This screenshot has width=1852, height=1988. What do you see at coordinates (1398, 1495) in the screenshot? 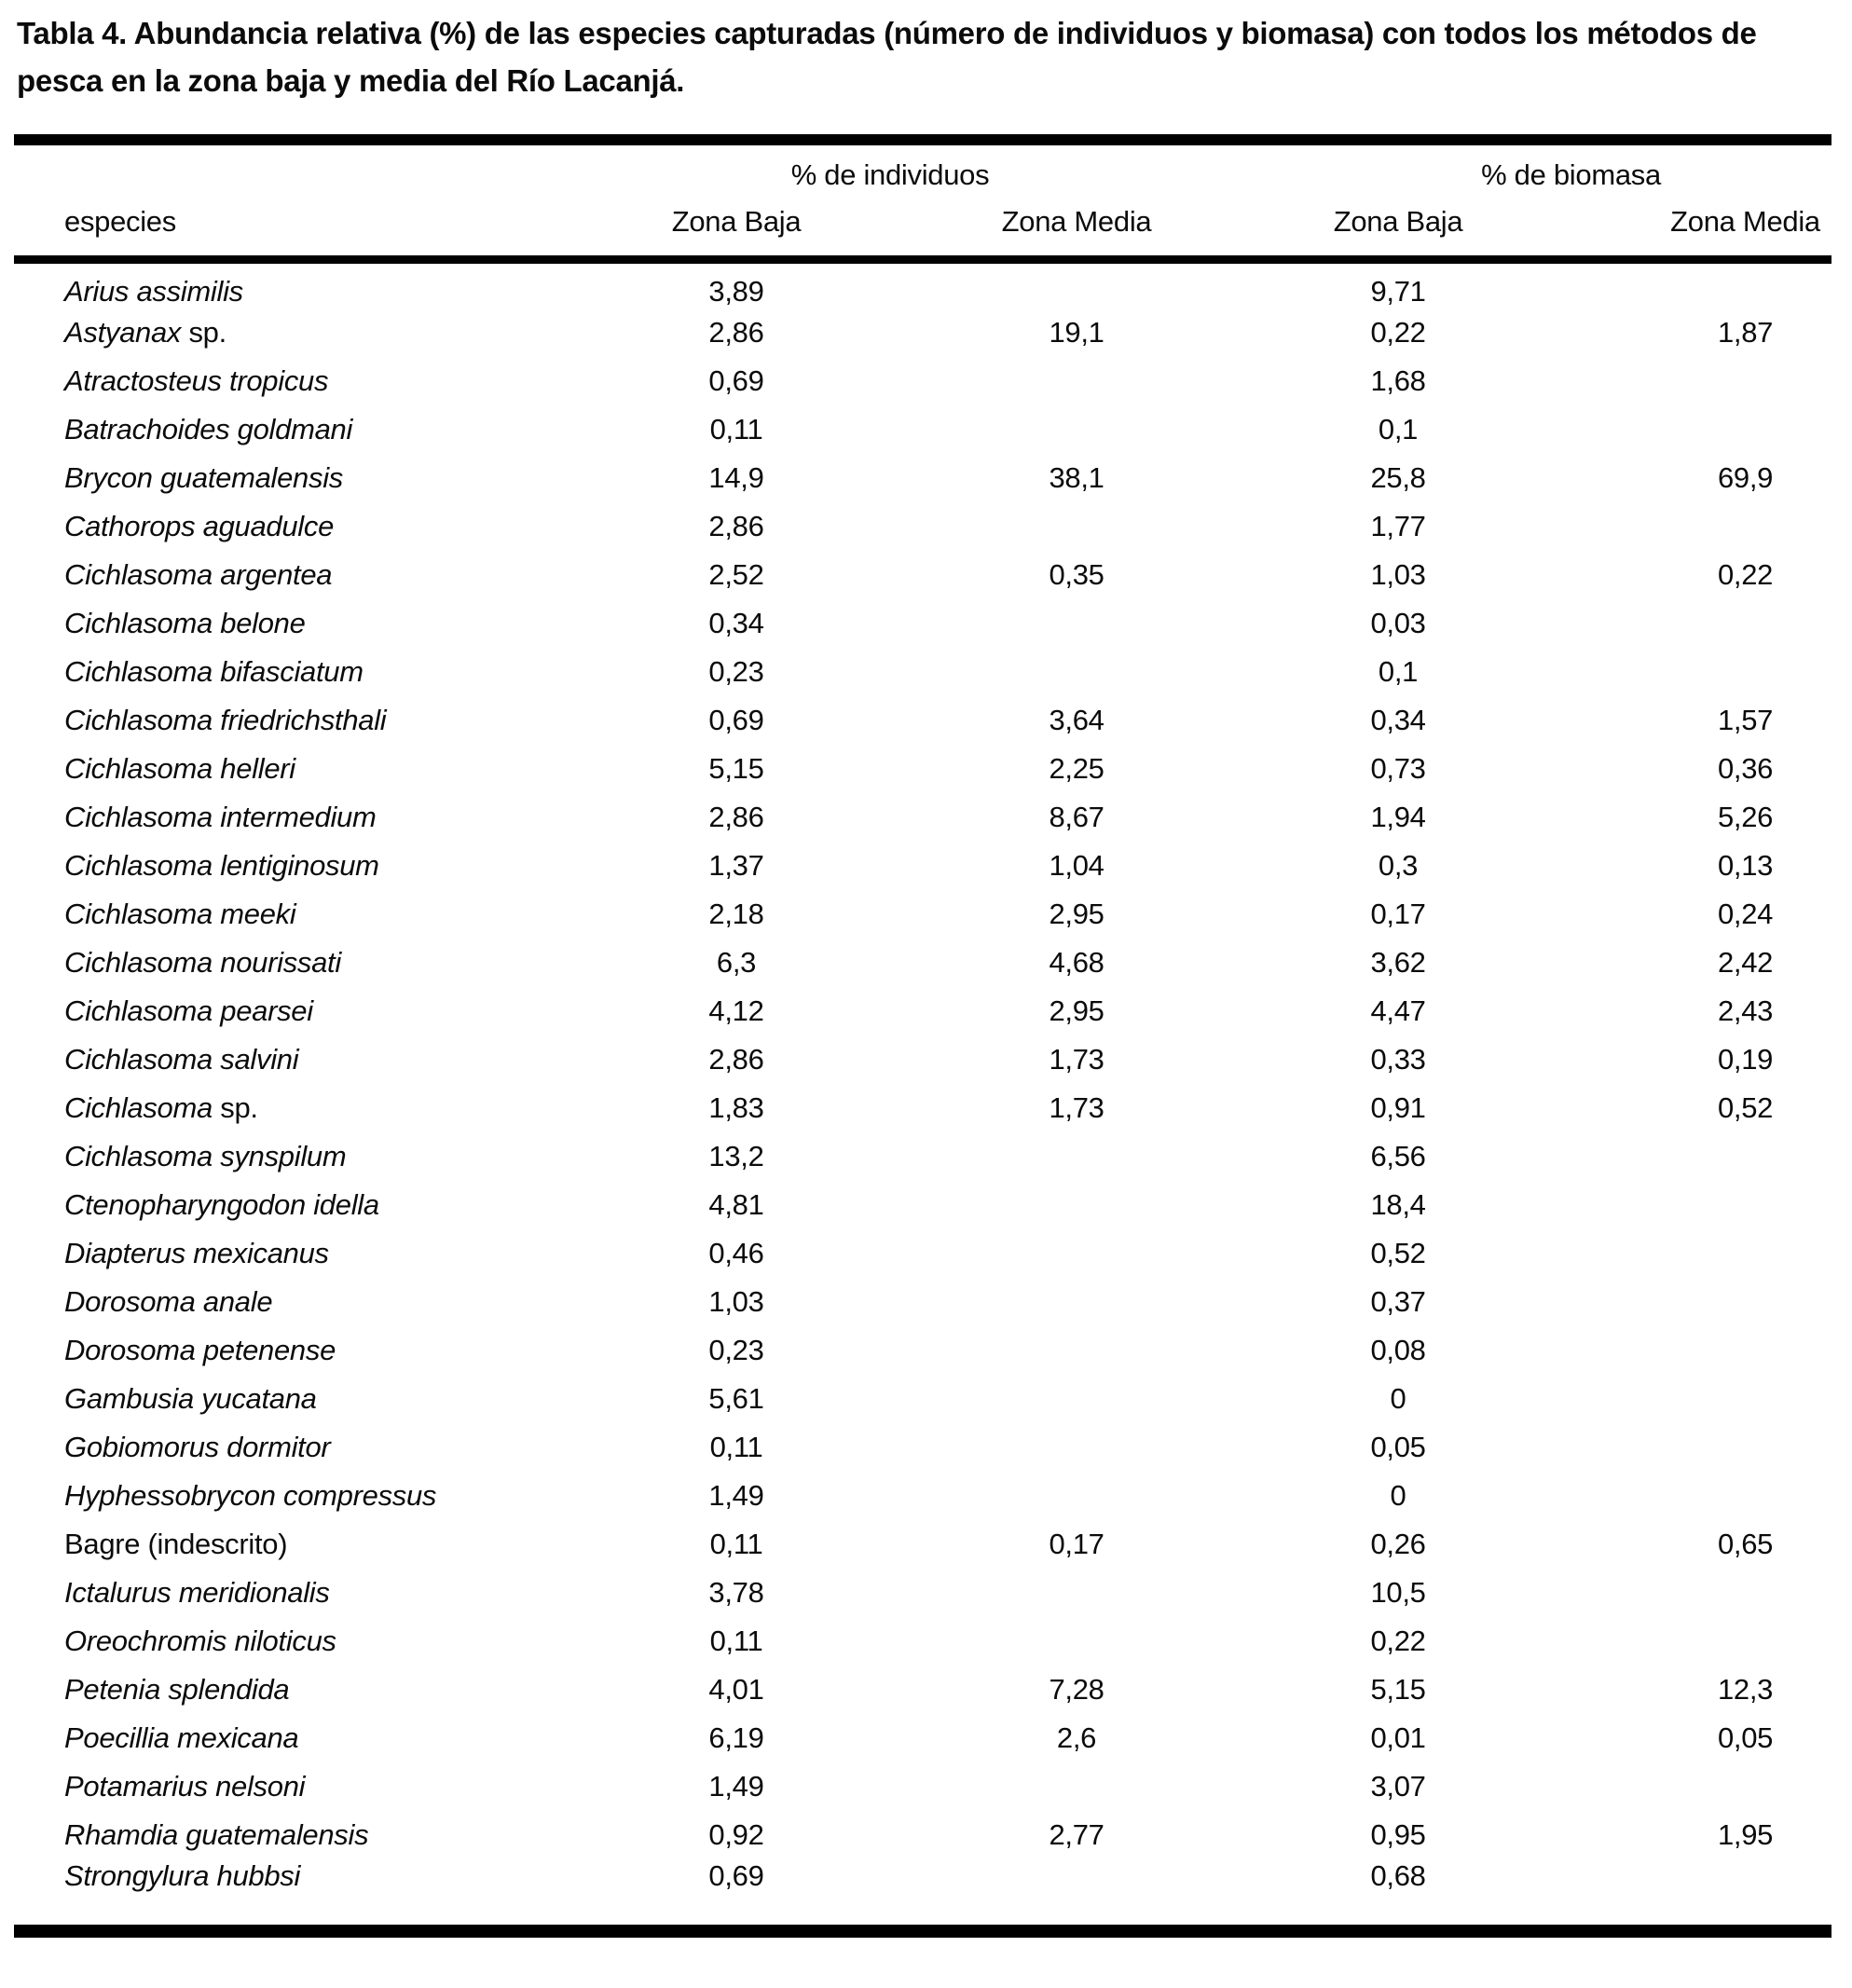
I see `value-cell-biom-baja: 0` at bounding box center [1398, 1495].